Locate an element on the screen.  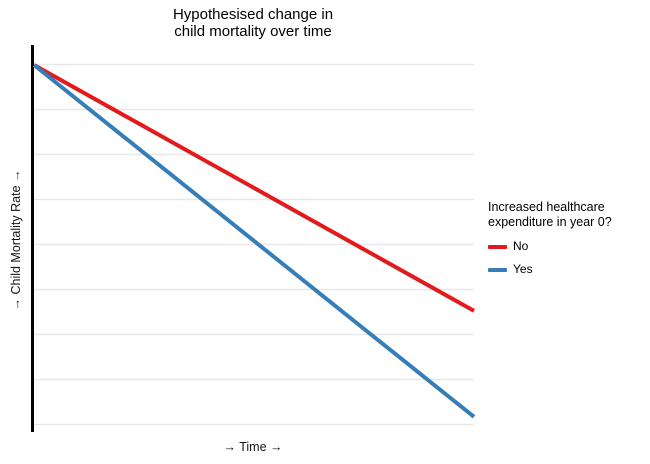
legend-label-no: No is located at coordinates (521, 246).